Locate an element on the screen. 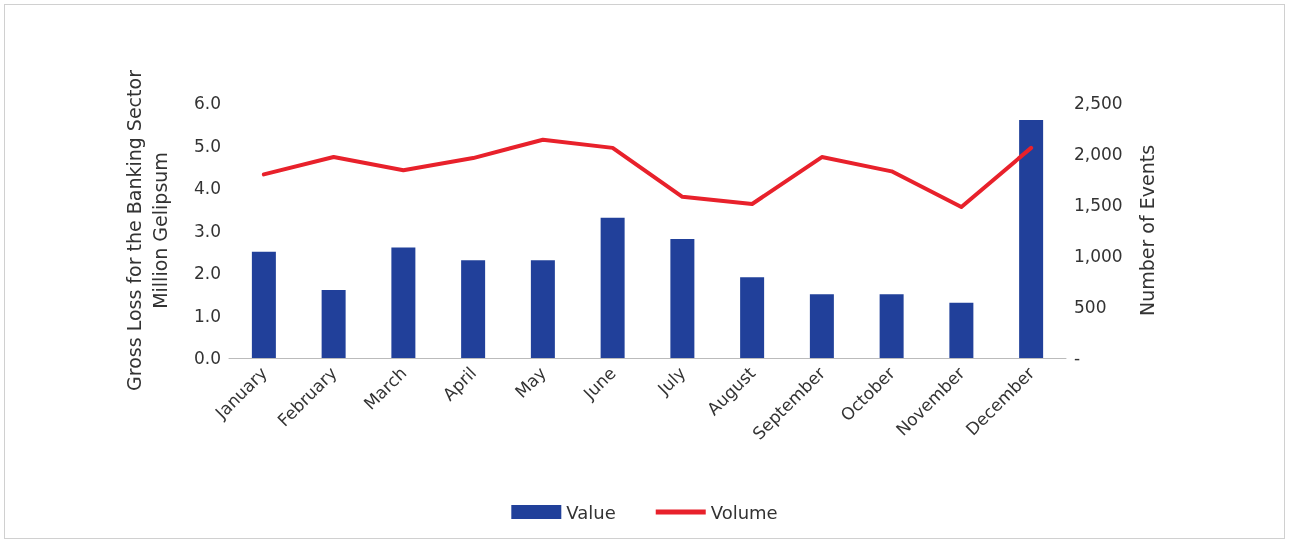  y-tick-label: 3.0 is located at coordinates (207, 230).